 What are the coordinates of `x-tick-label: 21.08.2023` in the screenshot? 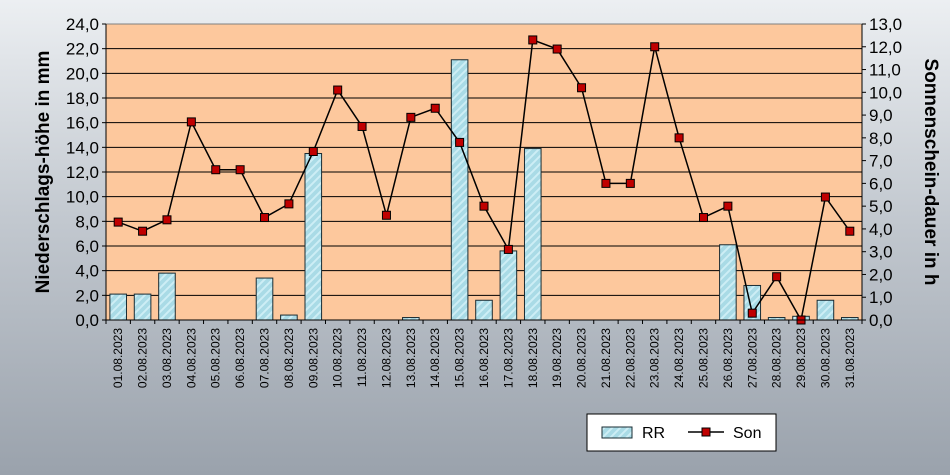 It's located at (606, 358).